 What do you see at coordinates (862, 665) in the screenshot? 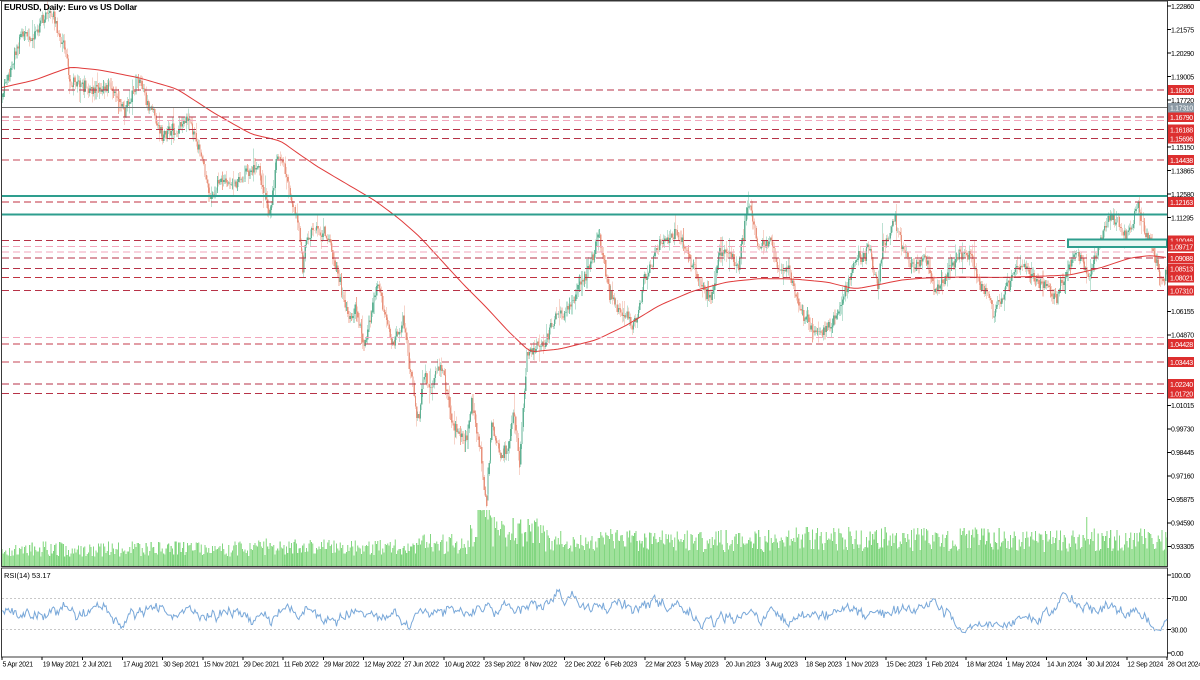
I see `svg-text: 1 Nov 2023` at bounding box center [862, 665].